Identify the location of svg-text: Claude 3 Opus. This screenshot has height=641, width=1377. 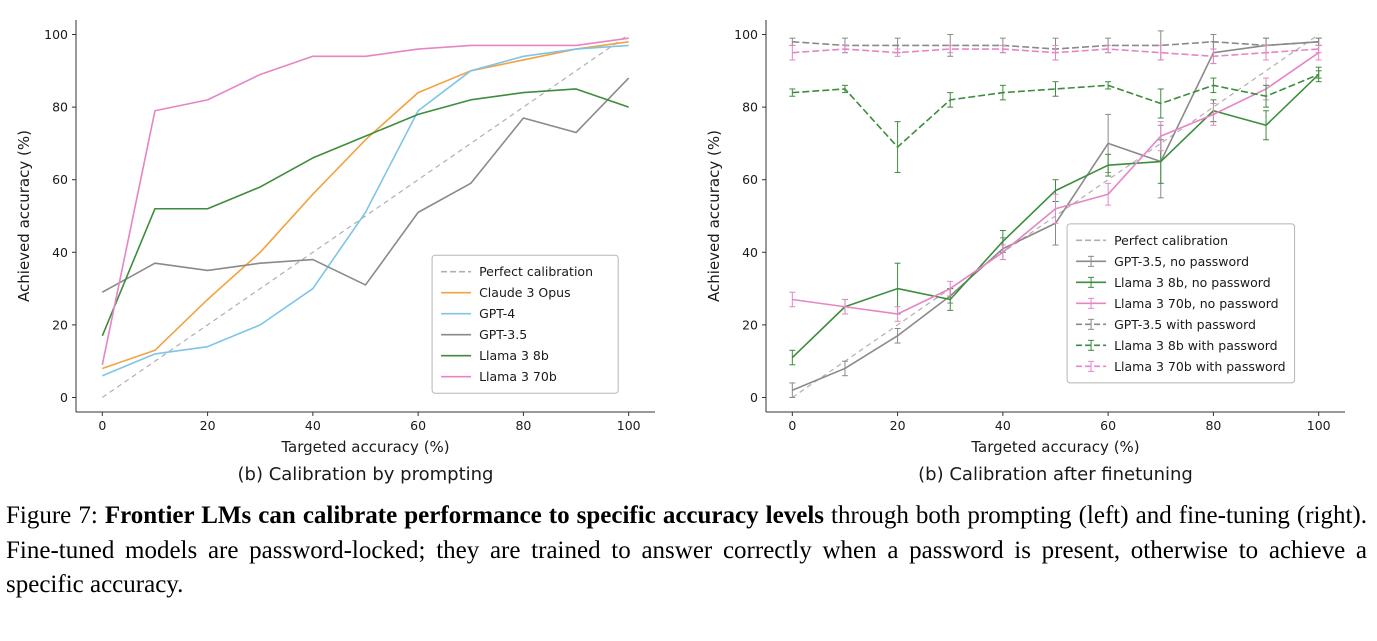
(525, 292).